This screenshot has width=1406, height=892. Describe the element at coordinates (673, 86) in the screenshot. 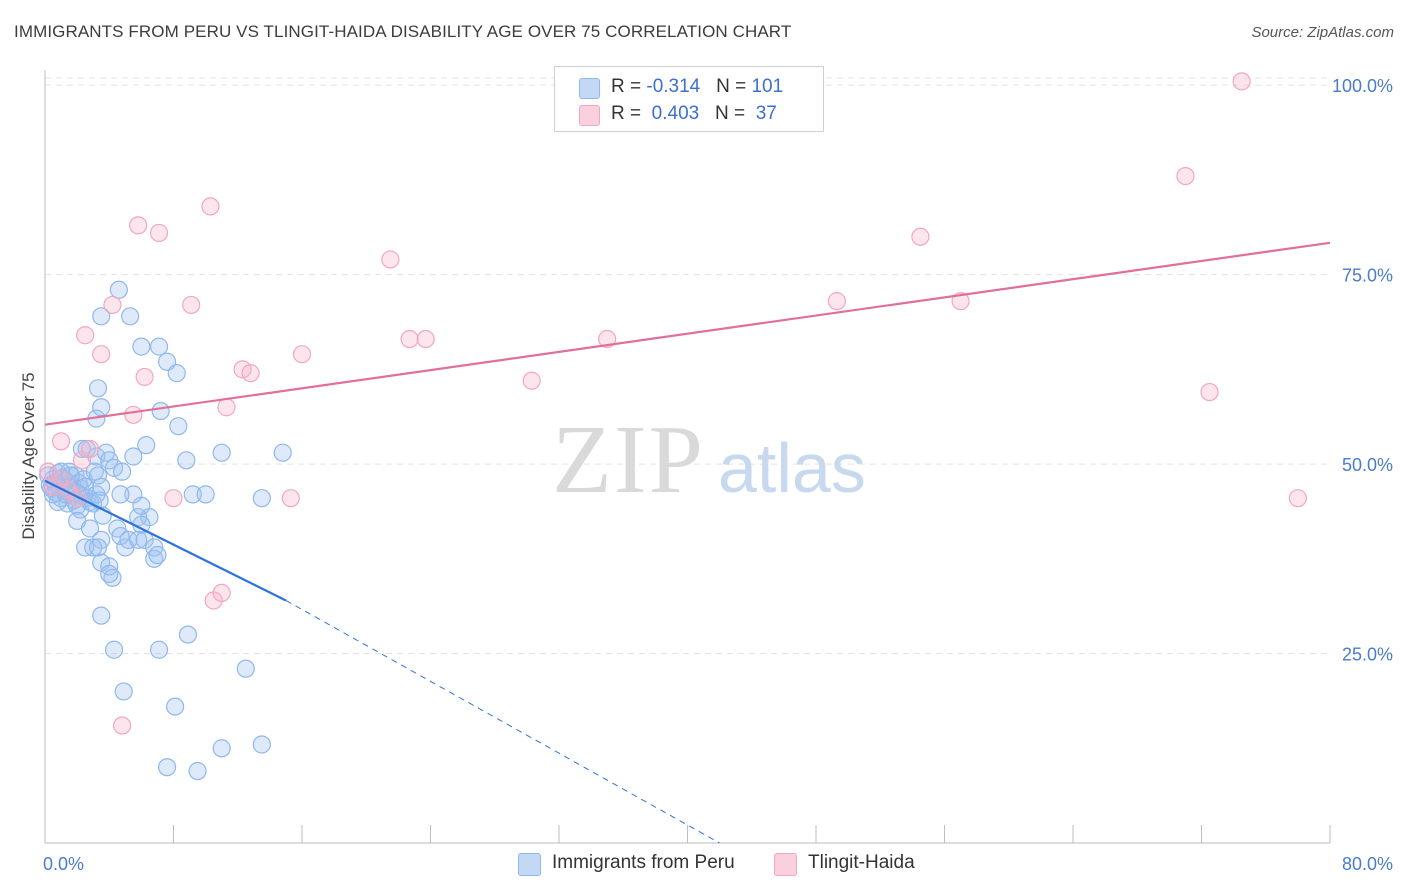

I see `legend-r-value: -0.314` at that location.